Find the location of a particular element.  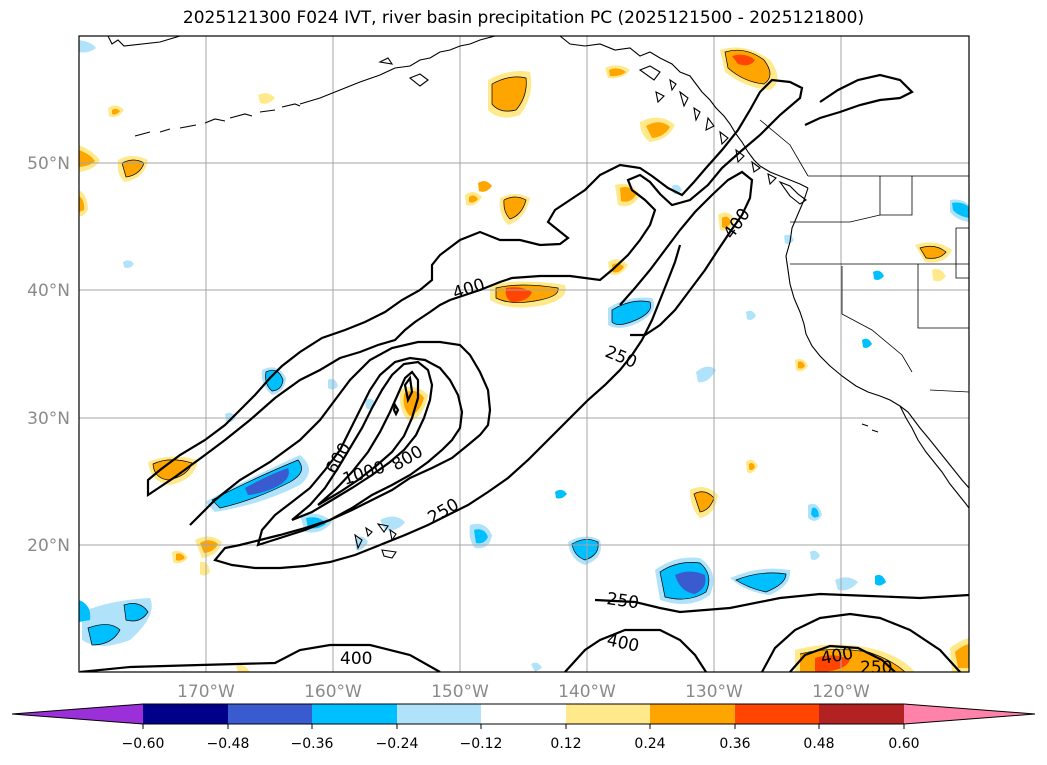

gulf-of-alaska-coast is located at coordinates (684, 112).